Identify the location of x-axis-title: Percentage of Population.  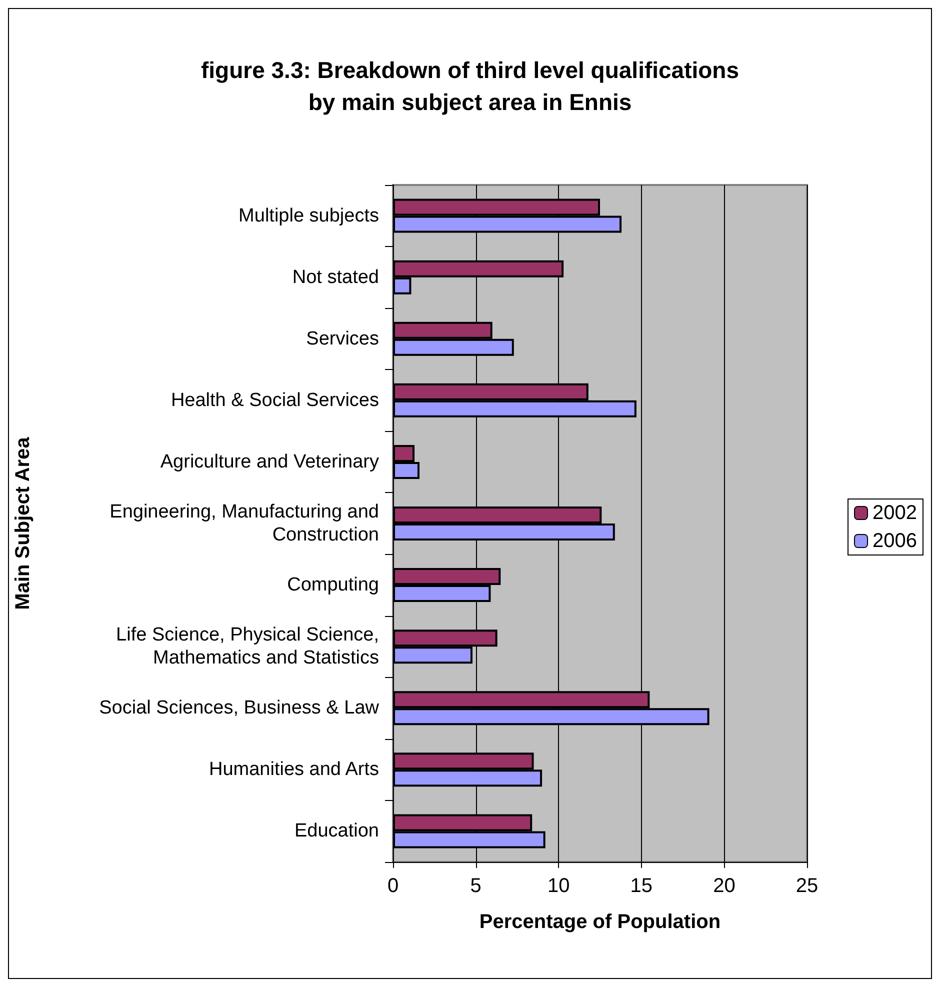
(600, 922).